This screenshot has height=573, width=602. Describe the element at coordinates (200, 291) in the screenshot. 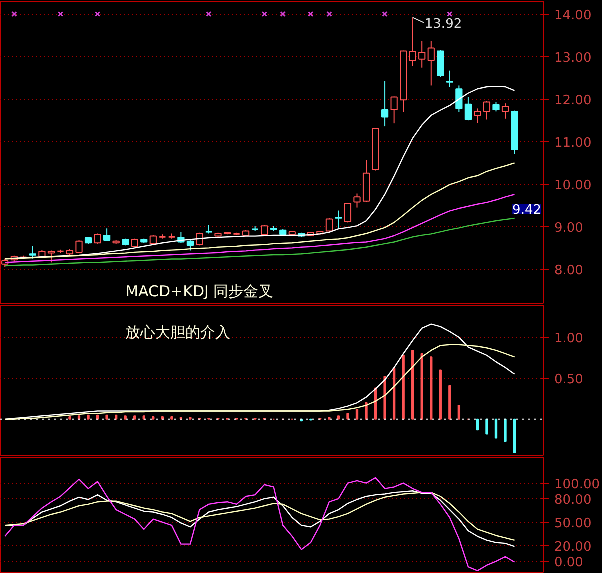

I see `annotation: MACD+KDJ 同步金叉` at that location.